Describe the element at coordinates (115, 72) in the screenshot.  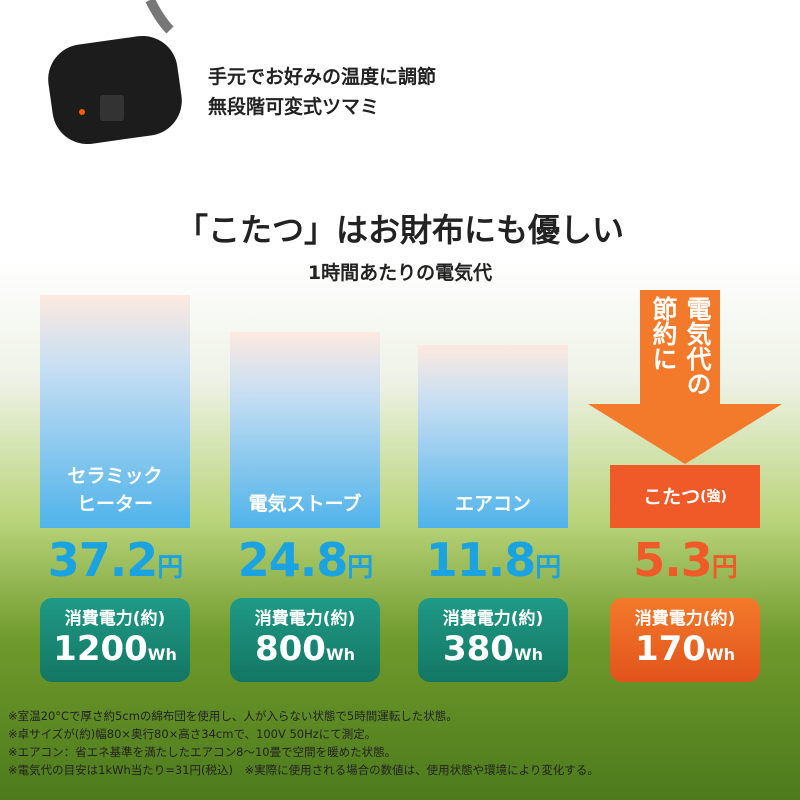
I see `controller-illustration` at that location.